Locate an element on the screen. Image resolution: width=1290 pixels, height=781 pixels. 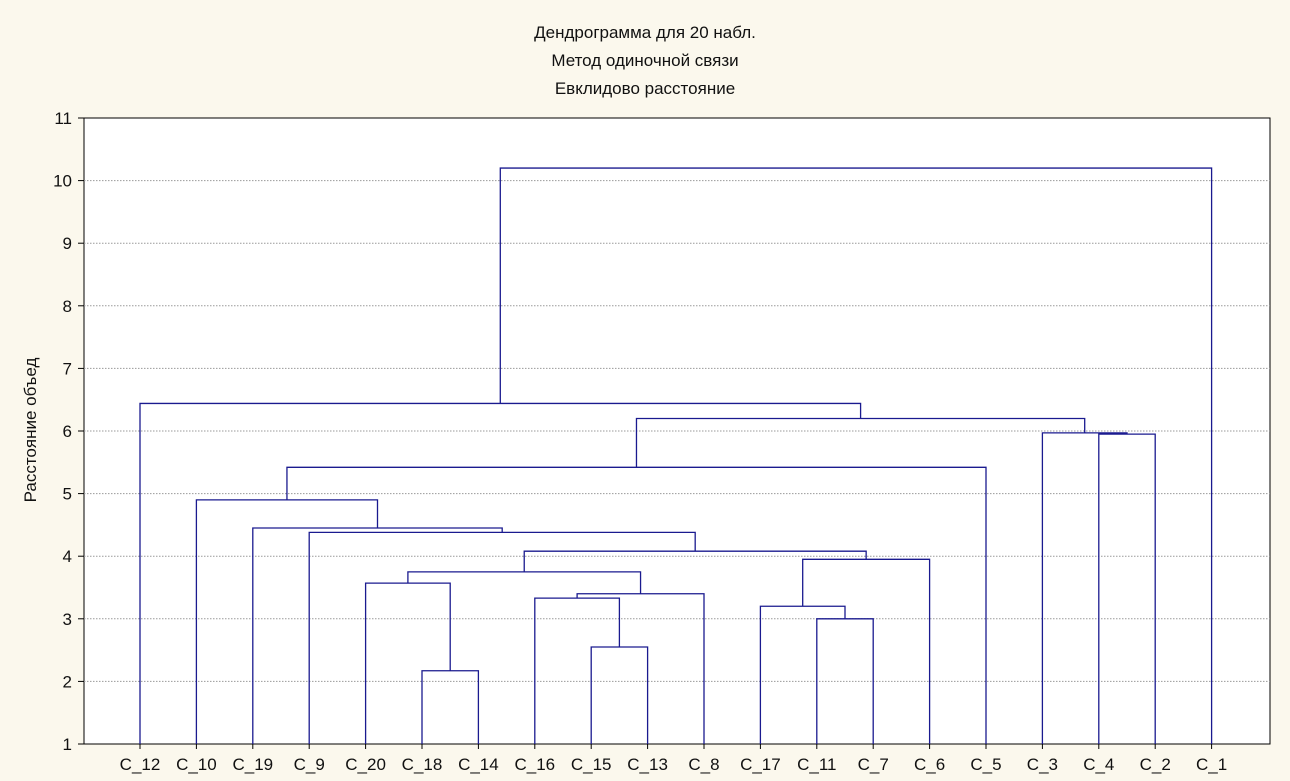
y-axis-ticks: 1 2 3 4 5 6 7 8 9 10 11 is located at coordinates (68, 431).